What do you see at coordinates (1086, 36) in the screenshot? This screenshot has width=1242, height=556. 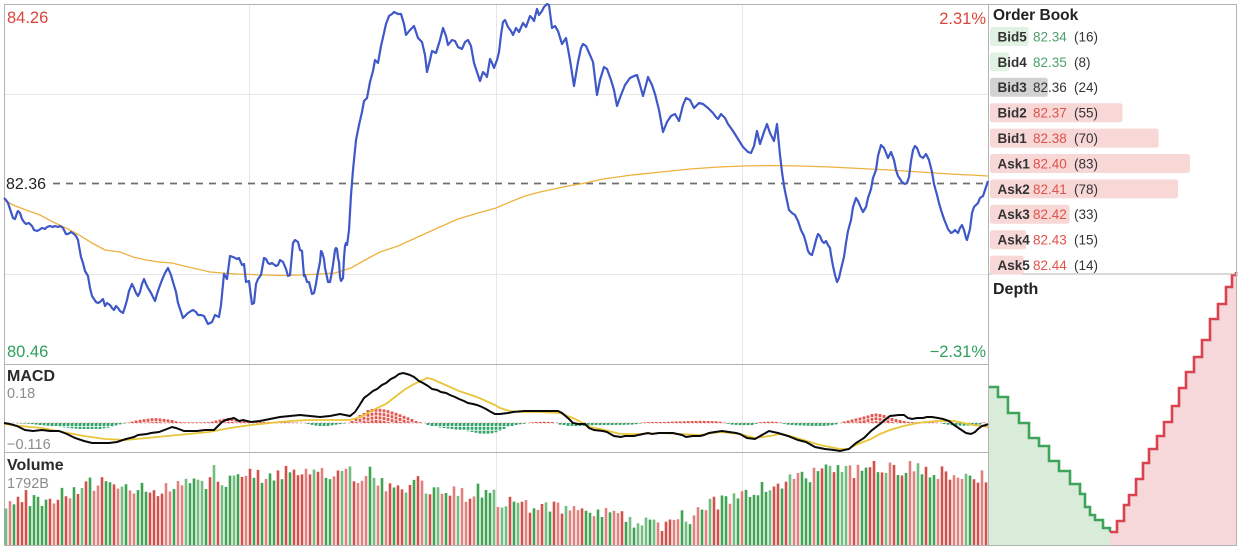 I see `svg-text: (16)` at bounding box center [1086, 36].